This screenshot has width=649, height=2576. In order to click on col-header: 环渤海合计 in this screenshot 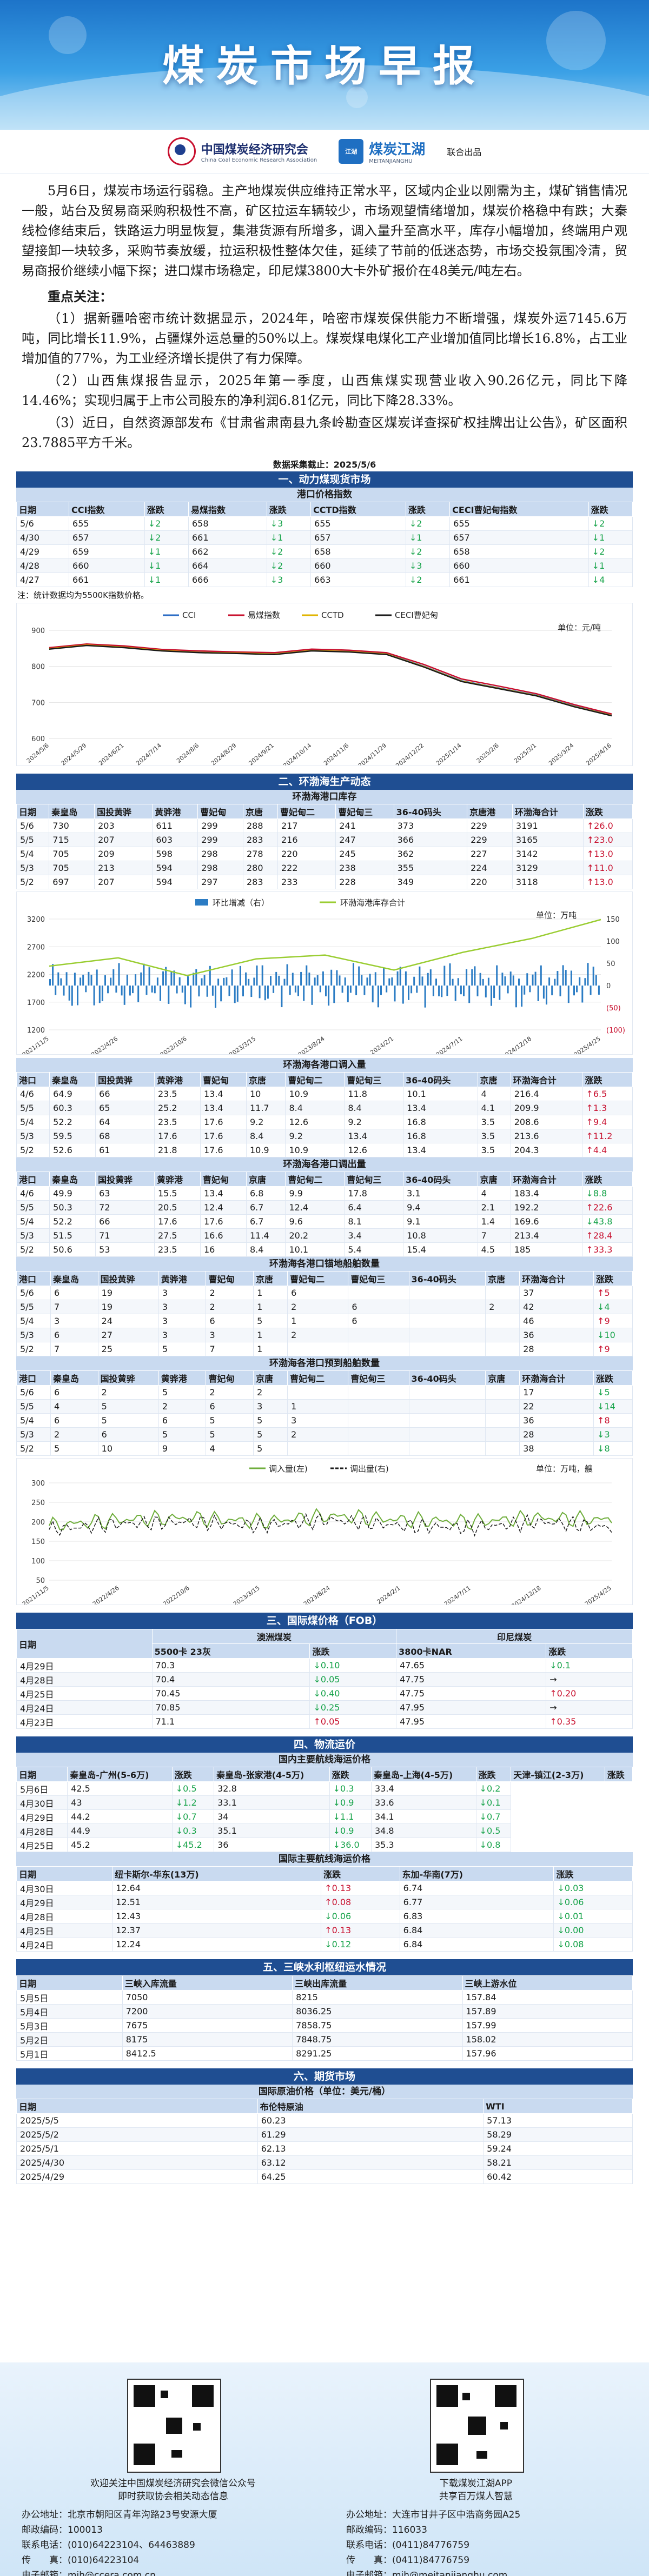, I will do `click(548, 811)`.